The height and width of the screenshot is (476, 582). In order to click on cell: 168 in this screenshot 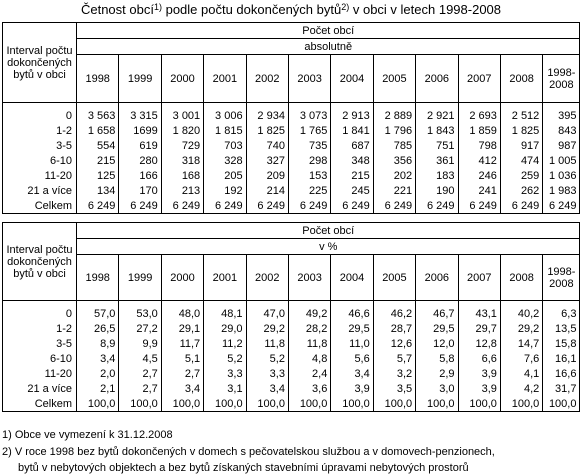, I will do `click(182, 175)`.